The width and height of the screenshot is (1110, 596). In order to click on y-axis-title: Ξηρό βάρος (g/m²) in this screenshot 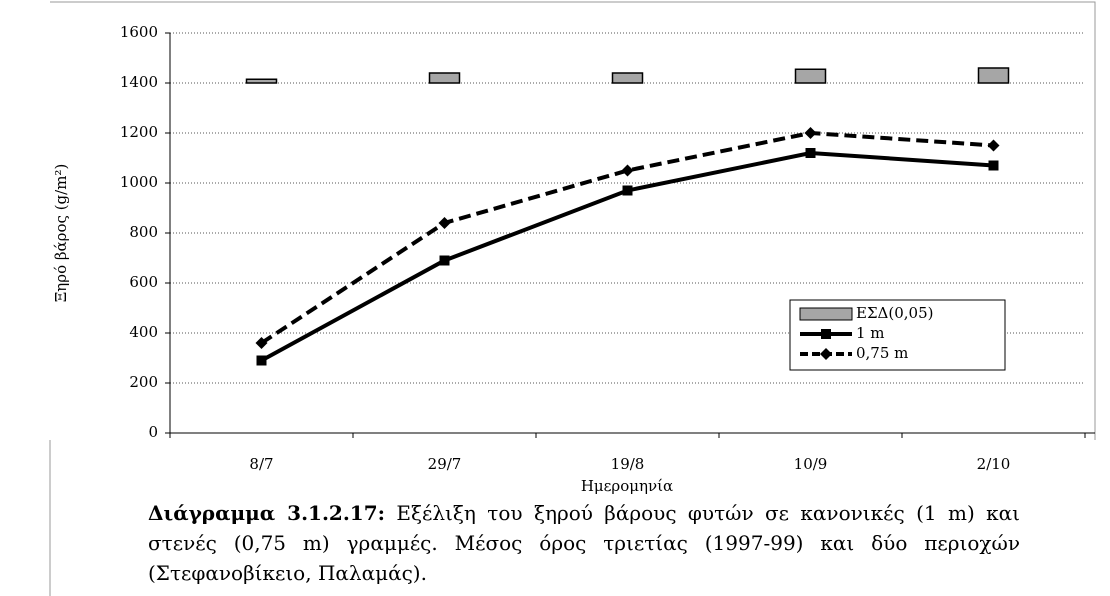, I will do `click(61, 233)`.